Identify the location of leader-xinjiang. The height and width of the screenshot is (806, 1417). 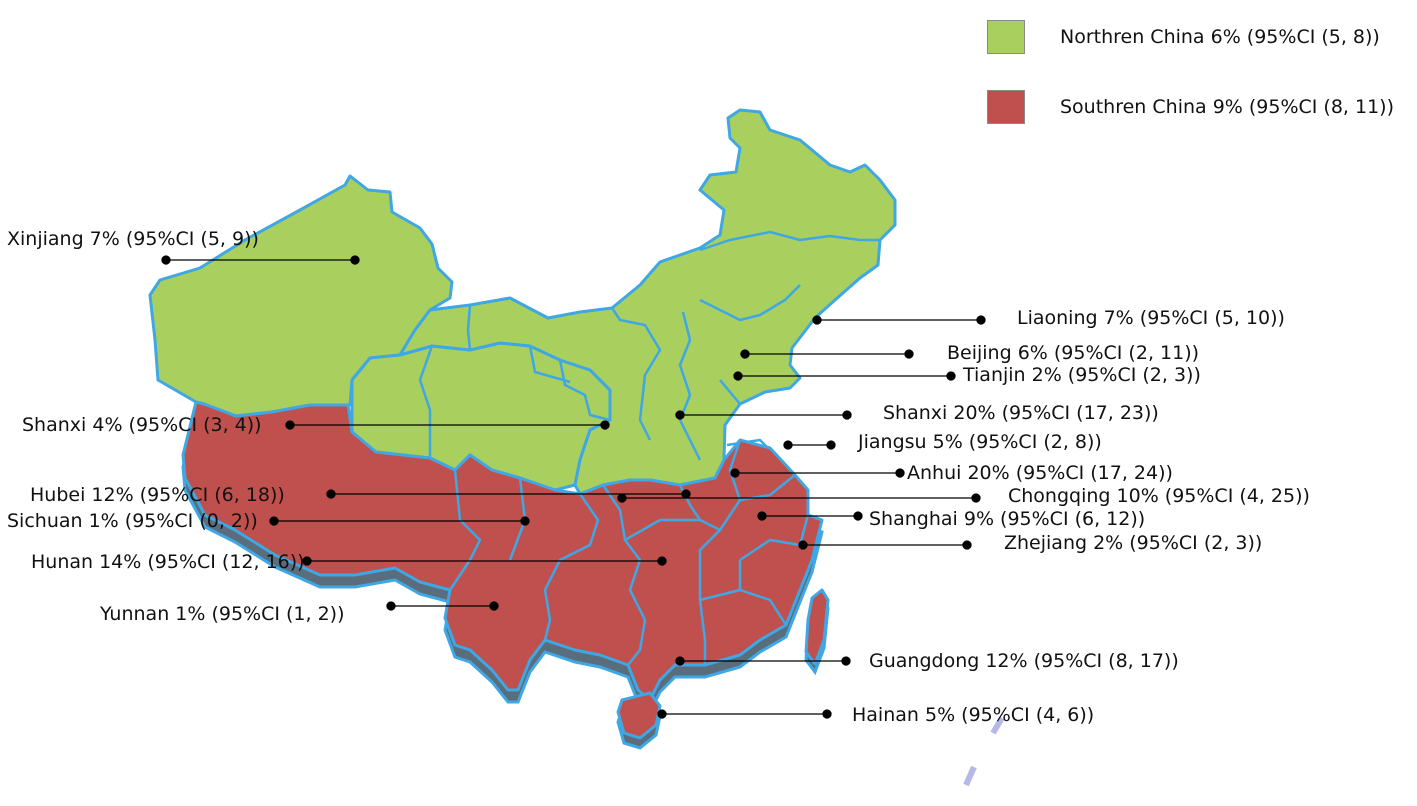
(260, 260).